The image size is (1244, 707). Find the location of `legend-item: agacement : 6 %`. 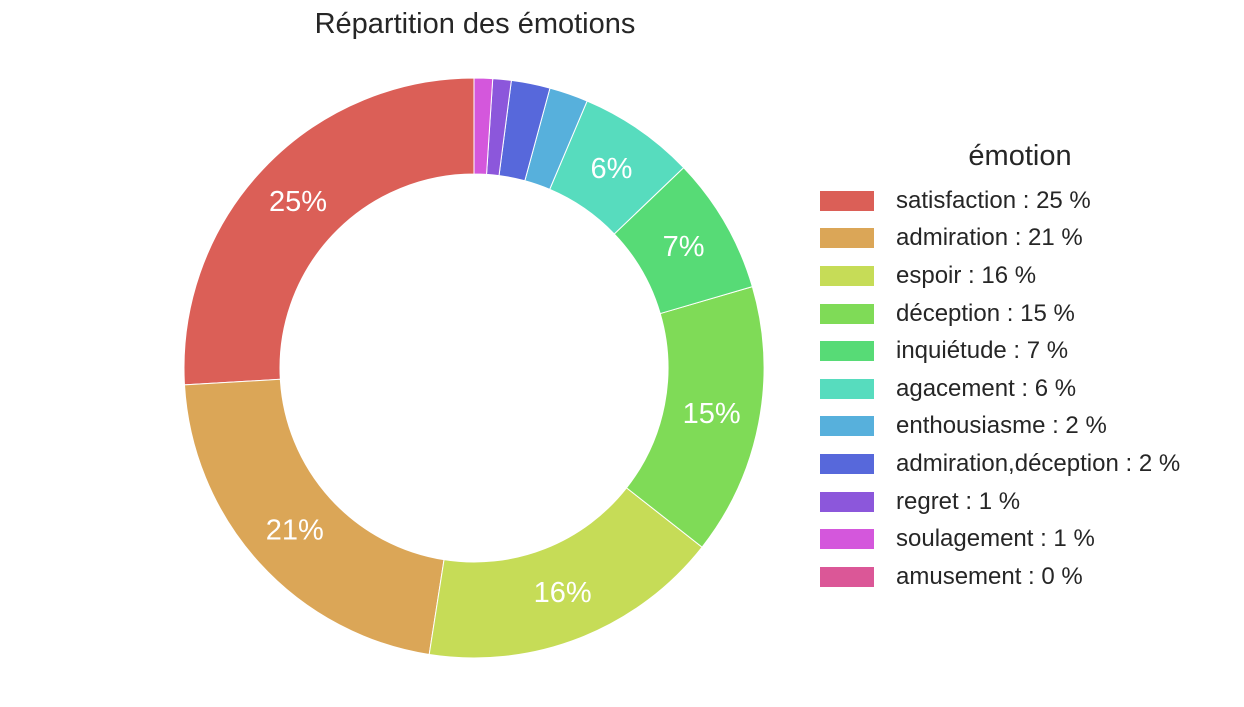

legend-item: agacement : 6 % is located at coordinates (1030, 389).